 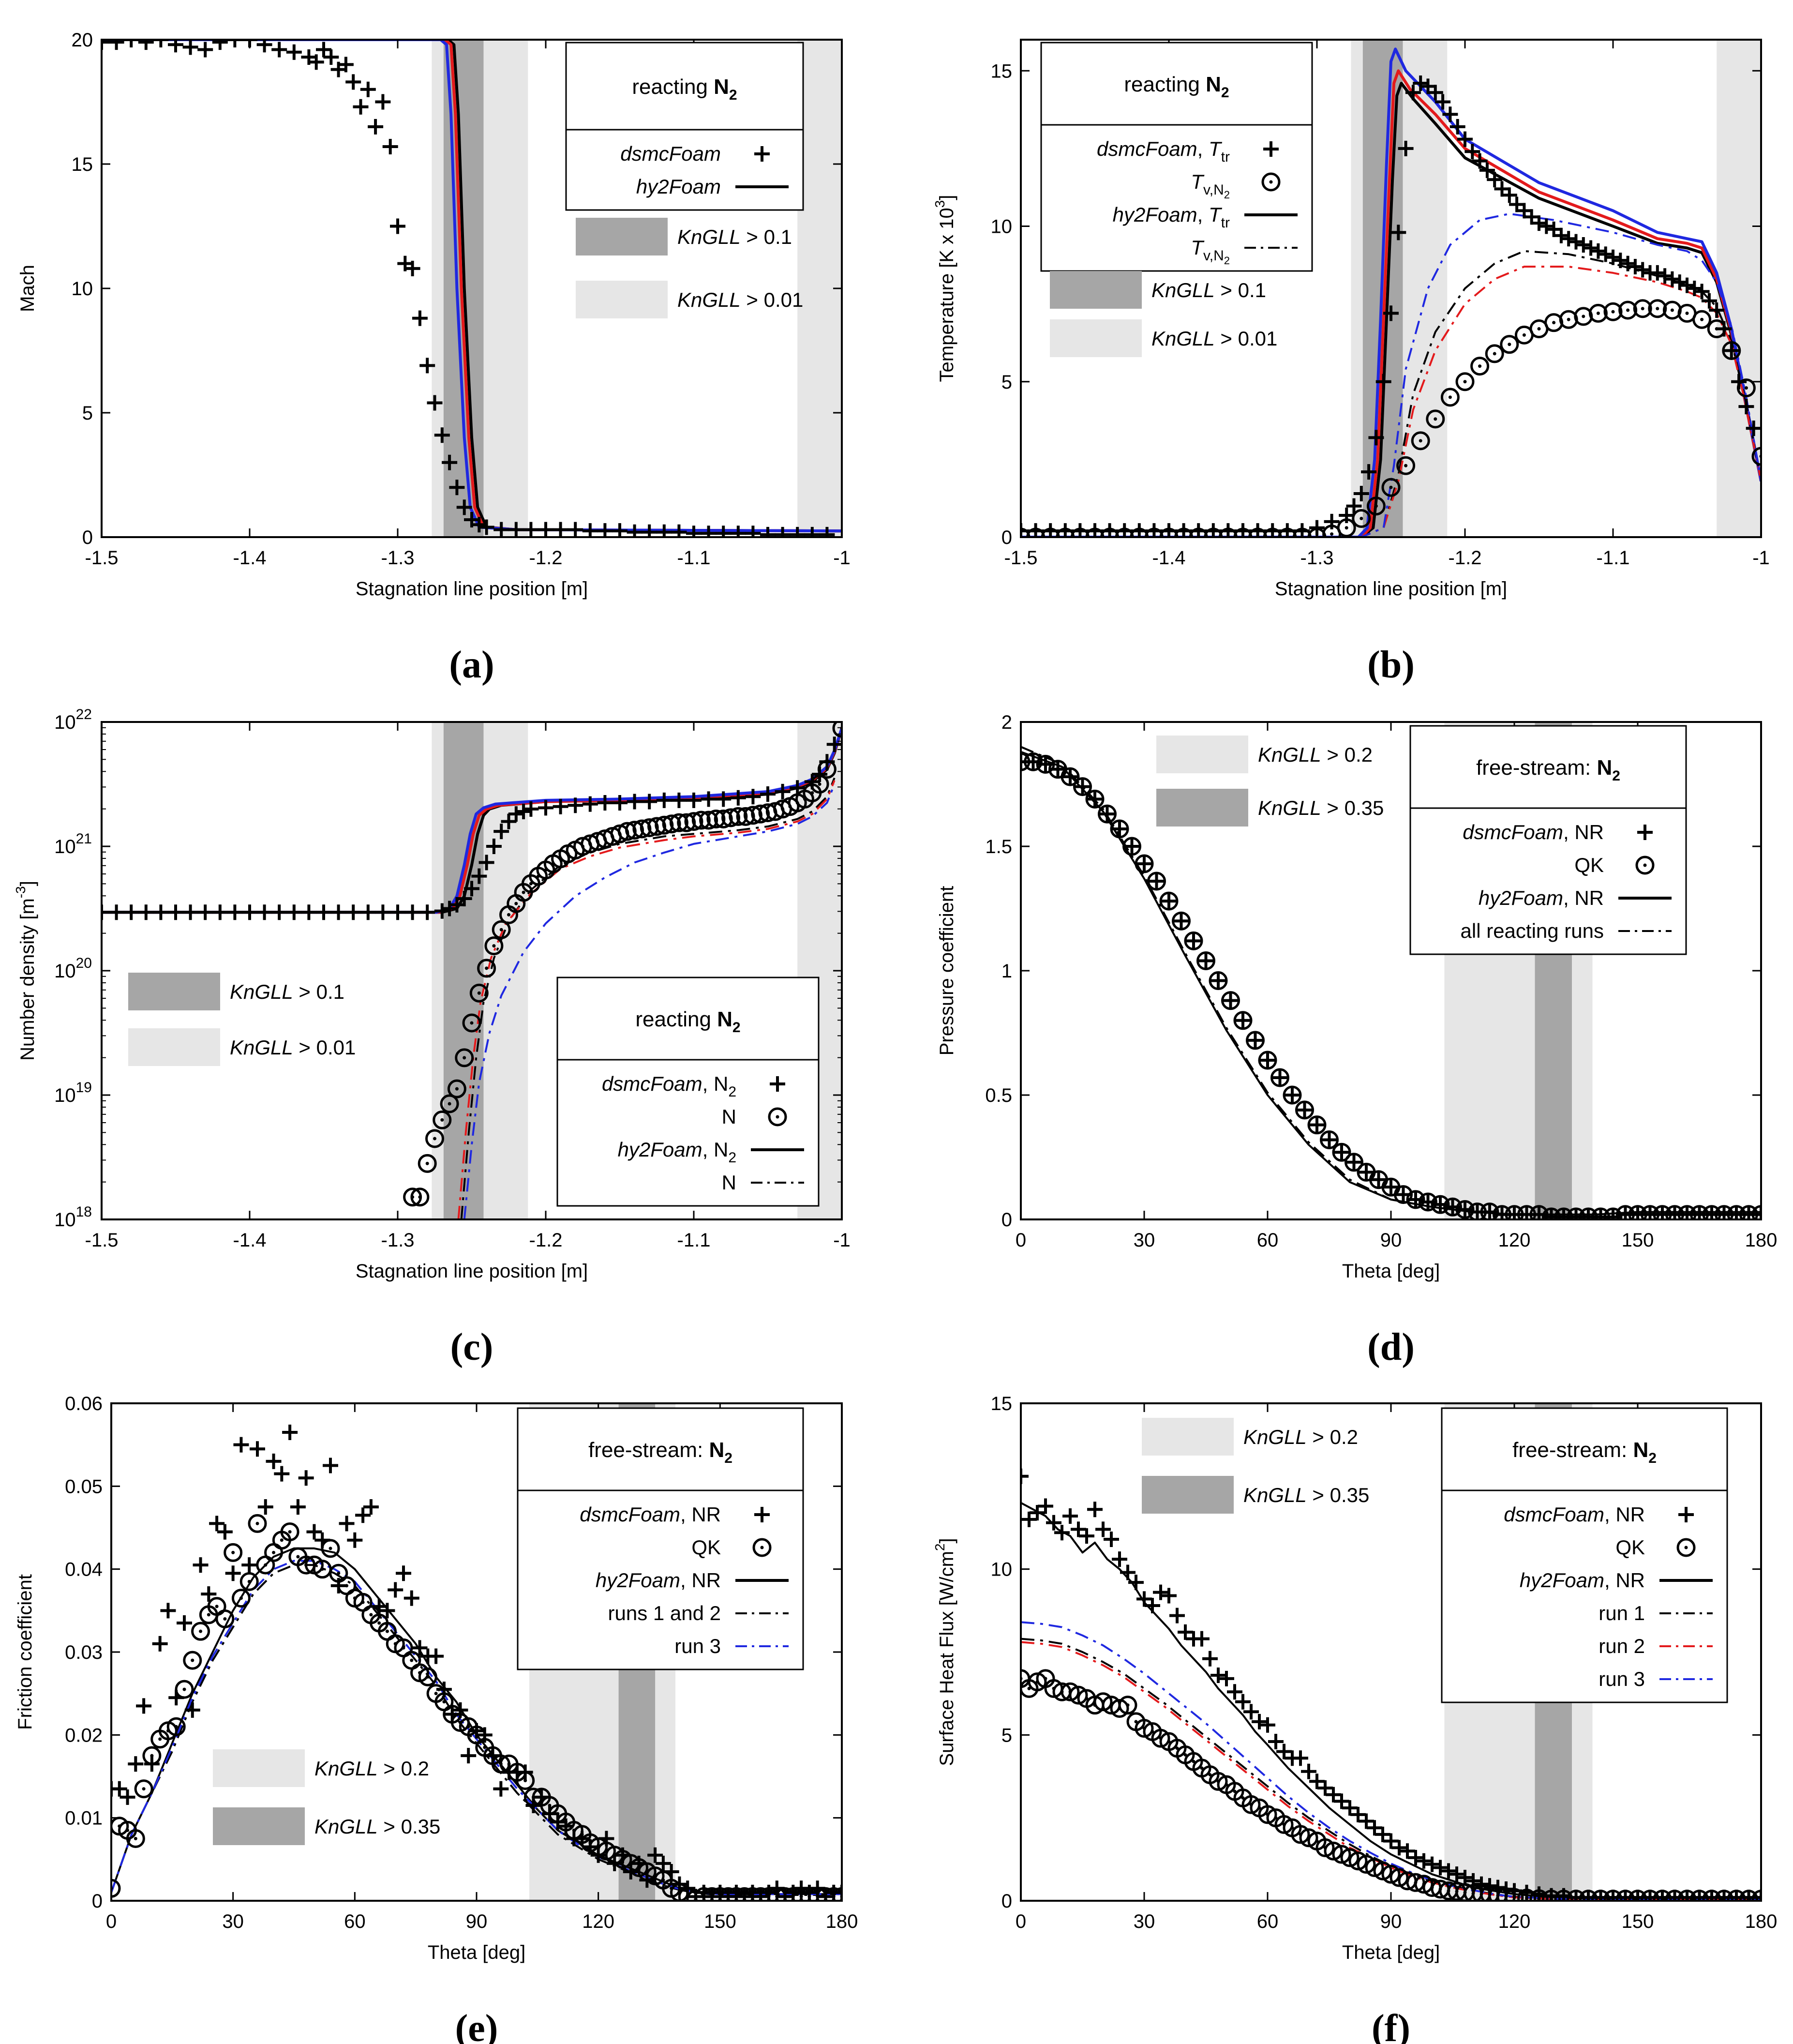 What do you see at coordinates (97, 1901) in the screenshot?
I see `y-tick-label: 0` at bounding box center [97, 1901].